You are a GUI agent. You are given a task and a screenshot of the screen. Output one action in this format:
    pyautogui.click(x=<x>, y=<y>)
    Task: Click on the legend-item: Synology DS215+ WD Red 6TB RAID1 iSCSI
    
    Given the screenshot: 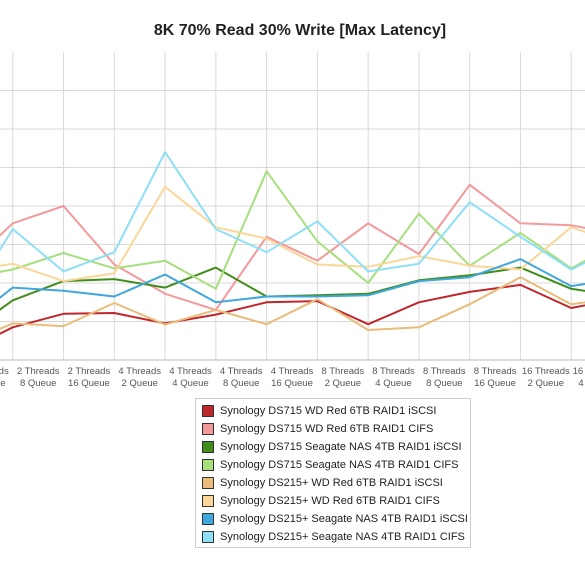 What is the action you would take?
    pyautogui.click(x=336, y=483)
    